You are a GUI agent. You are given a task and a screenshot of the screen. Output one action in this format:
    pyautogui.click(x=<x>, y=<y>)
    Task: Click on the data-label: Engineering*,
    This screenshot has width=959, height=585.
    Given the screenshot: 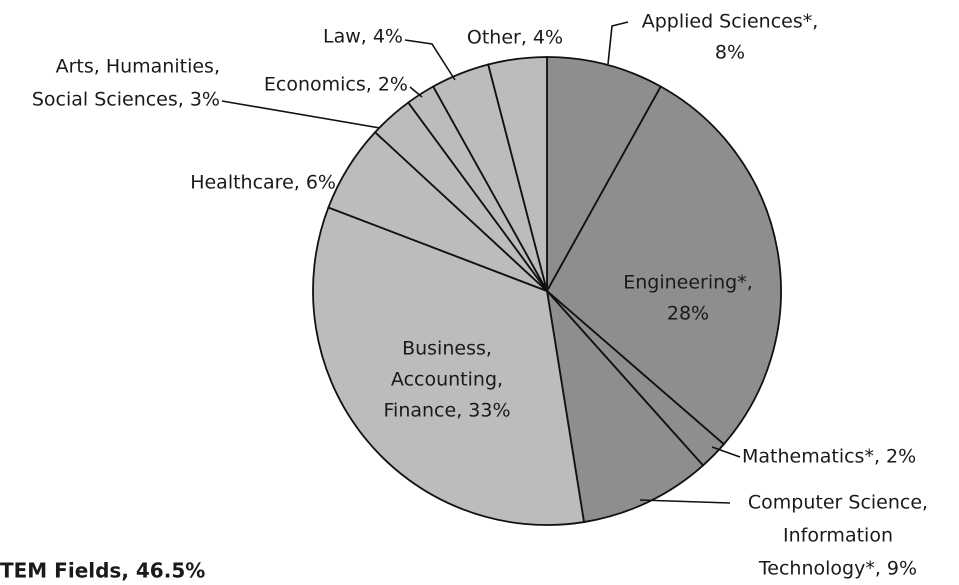 What is the action you would take?
    pyautogui.click(x=688, y=283)
    